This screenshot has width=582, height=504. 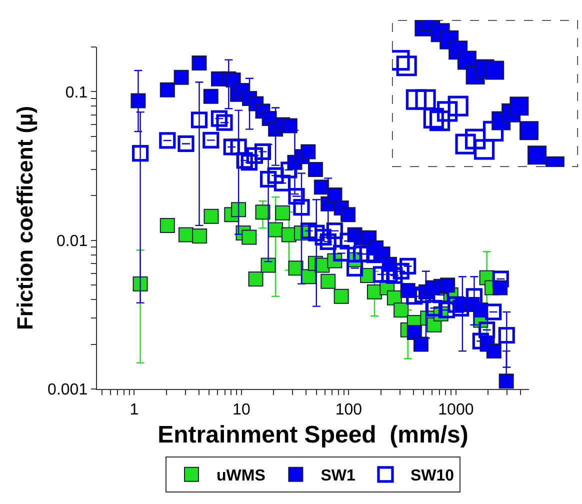 What do you see at coordinates (72, 241) in the screenshot?
I see `y-tick-label: 0.01` at bounding box center [72, 241].